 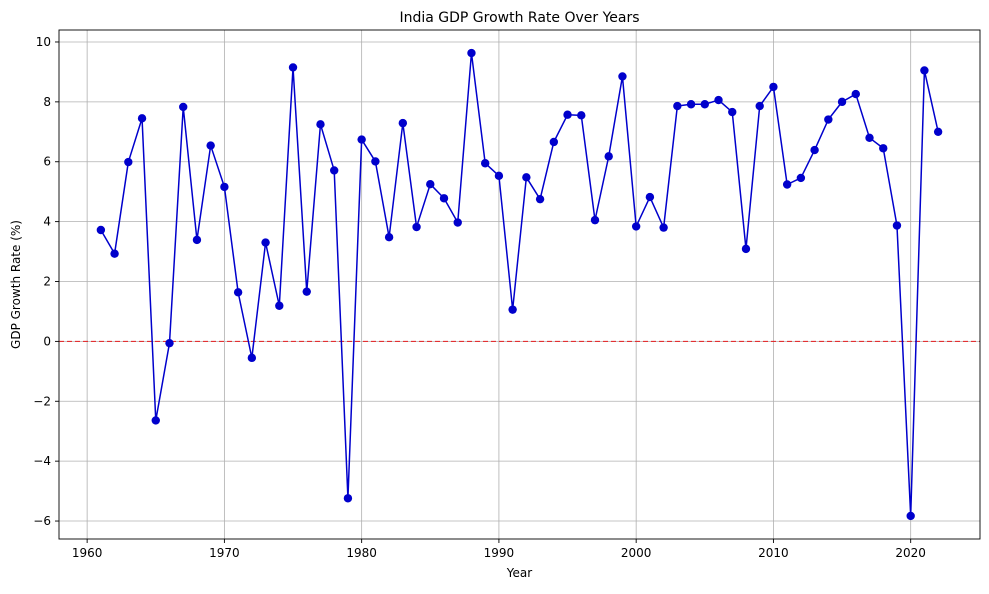 I want to click on x-tick-label: 1990, so click(x=499, y=553).